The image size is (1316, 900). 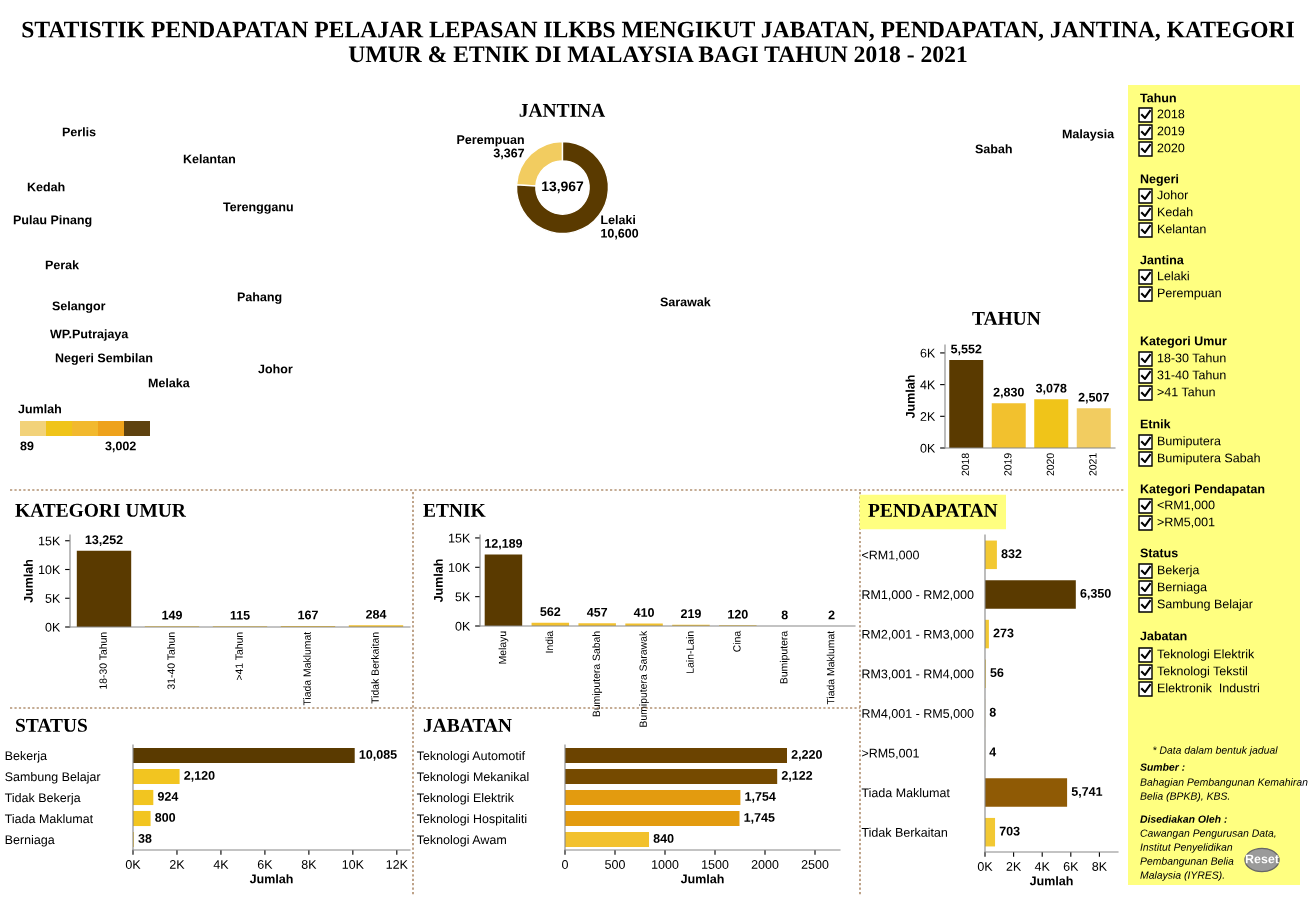 What do you see at coordinates (39, 409) in the screenshot?
I see `text: Jumlah` at bounding box center [39, 409].